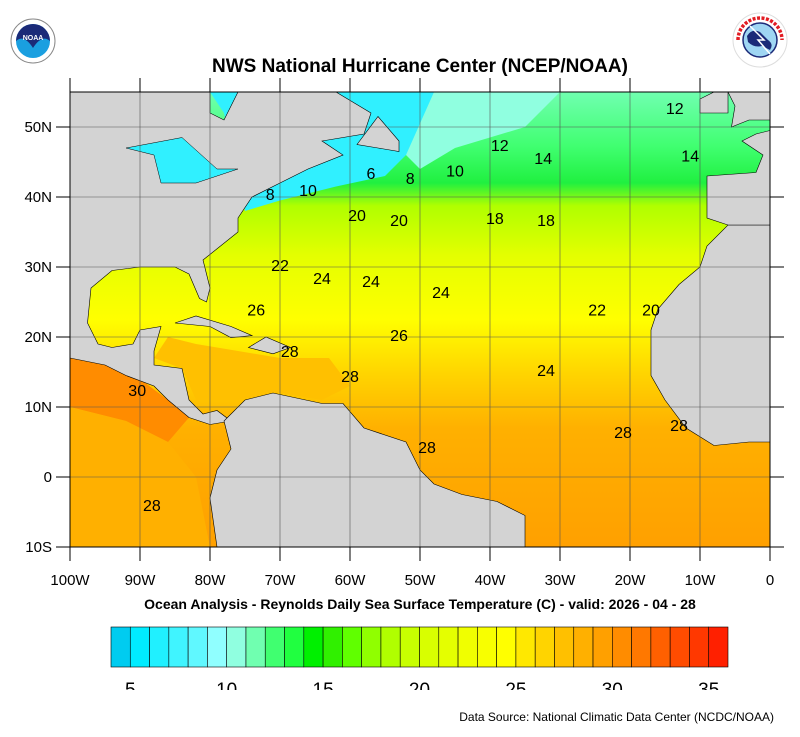 Image resolution: width=800 pixels, height=737 pixels. What do you see at coordinates (515, 685) in the screenshot?
I see `colorbar-label: 25` at bounding box center [515, 685].